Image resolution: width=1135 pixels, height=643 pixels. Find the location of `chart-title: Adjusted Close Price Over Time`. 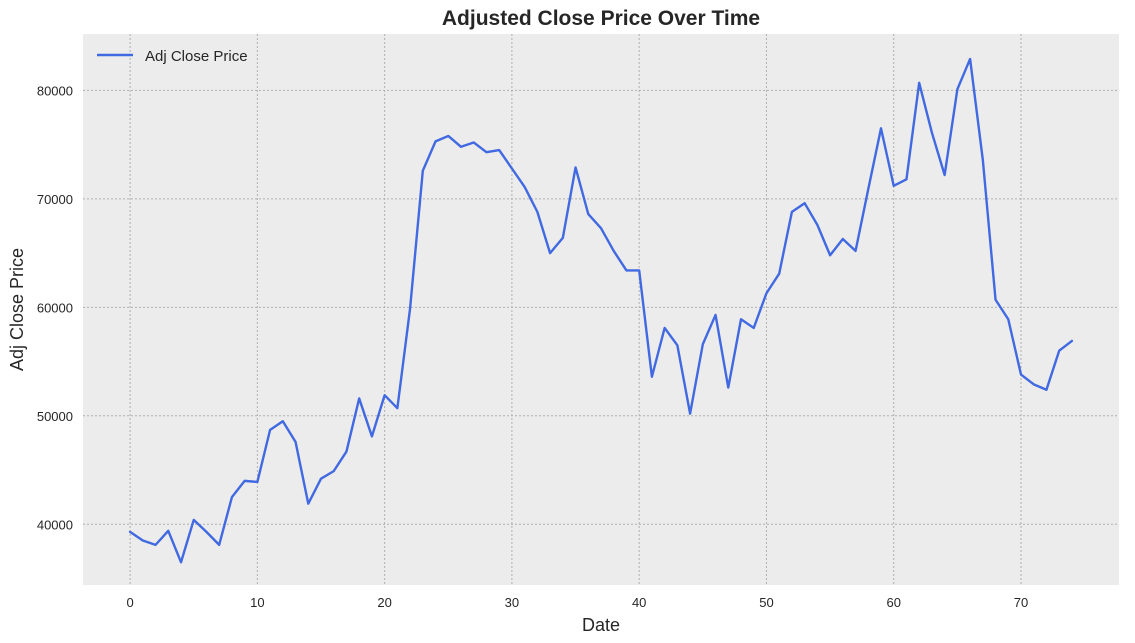

chart-title: Adjusted Close Price Over Time is located at coordinates (601, 18).